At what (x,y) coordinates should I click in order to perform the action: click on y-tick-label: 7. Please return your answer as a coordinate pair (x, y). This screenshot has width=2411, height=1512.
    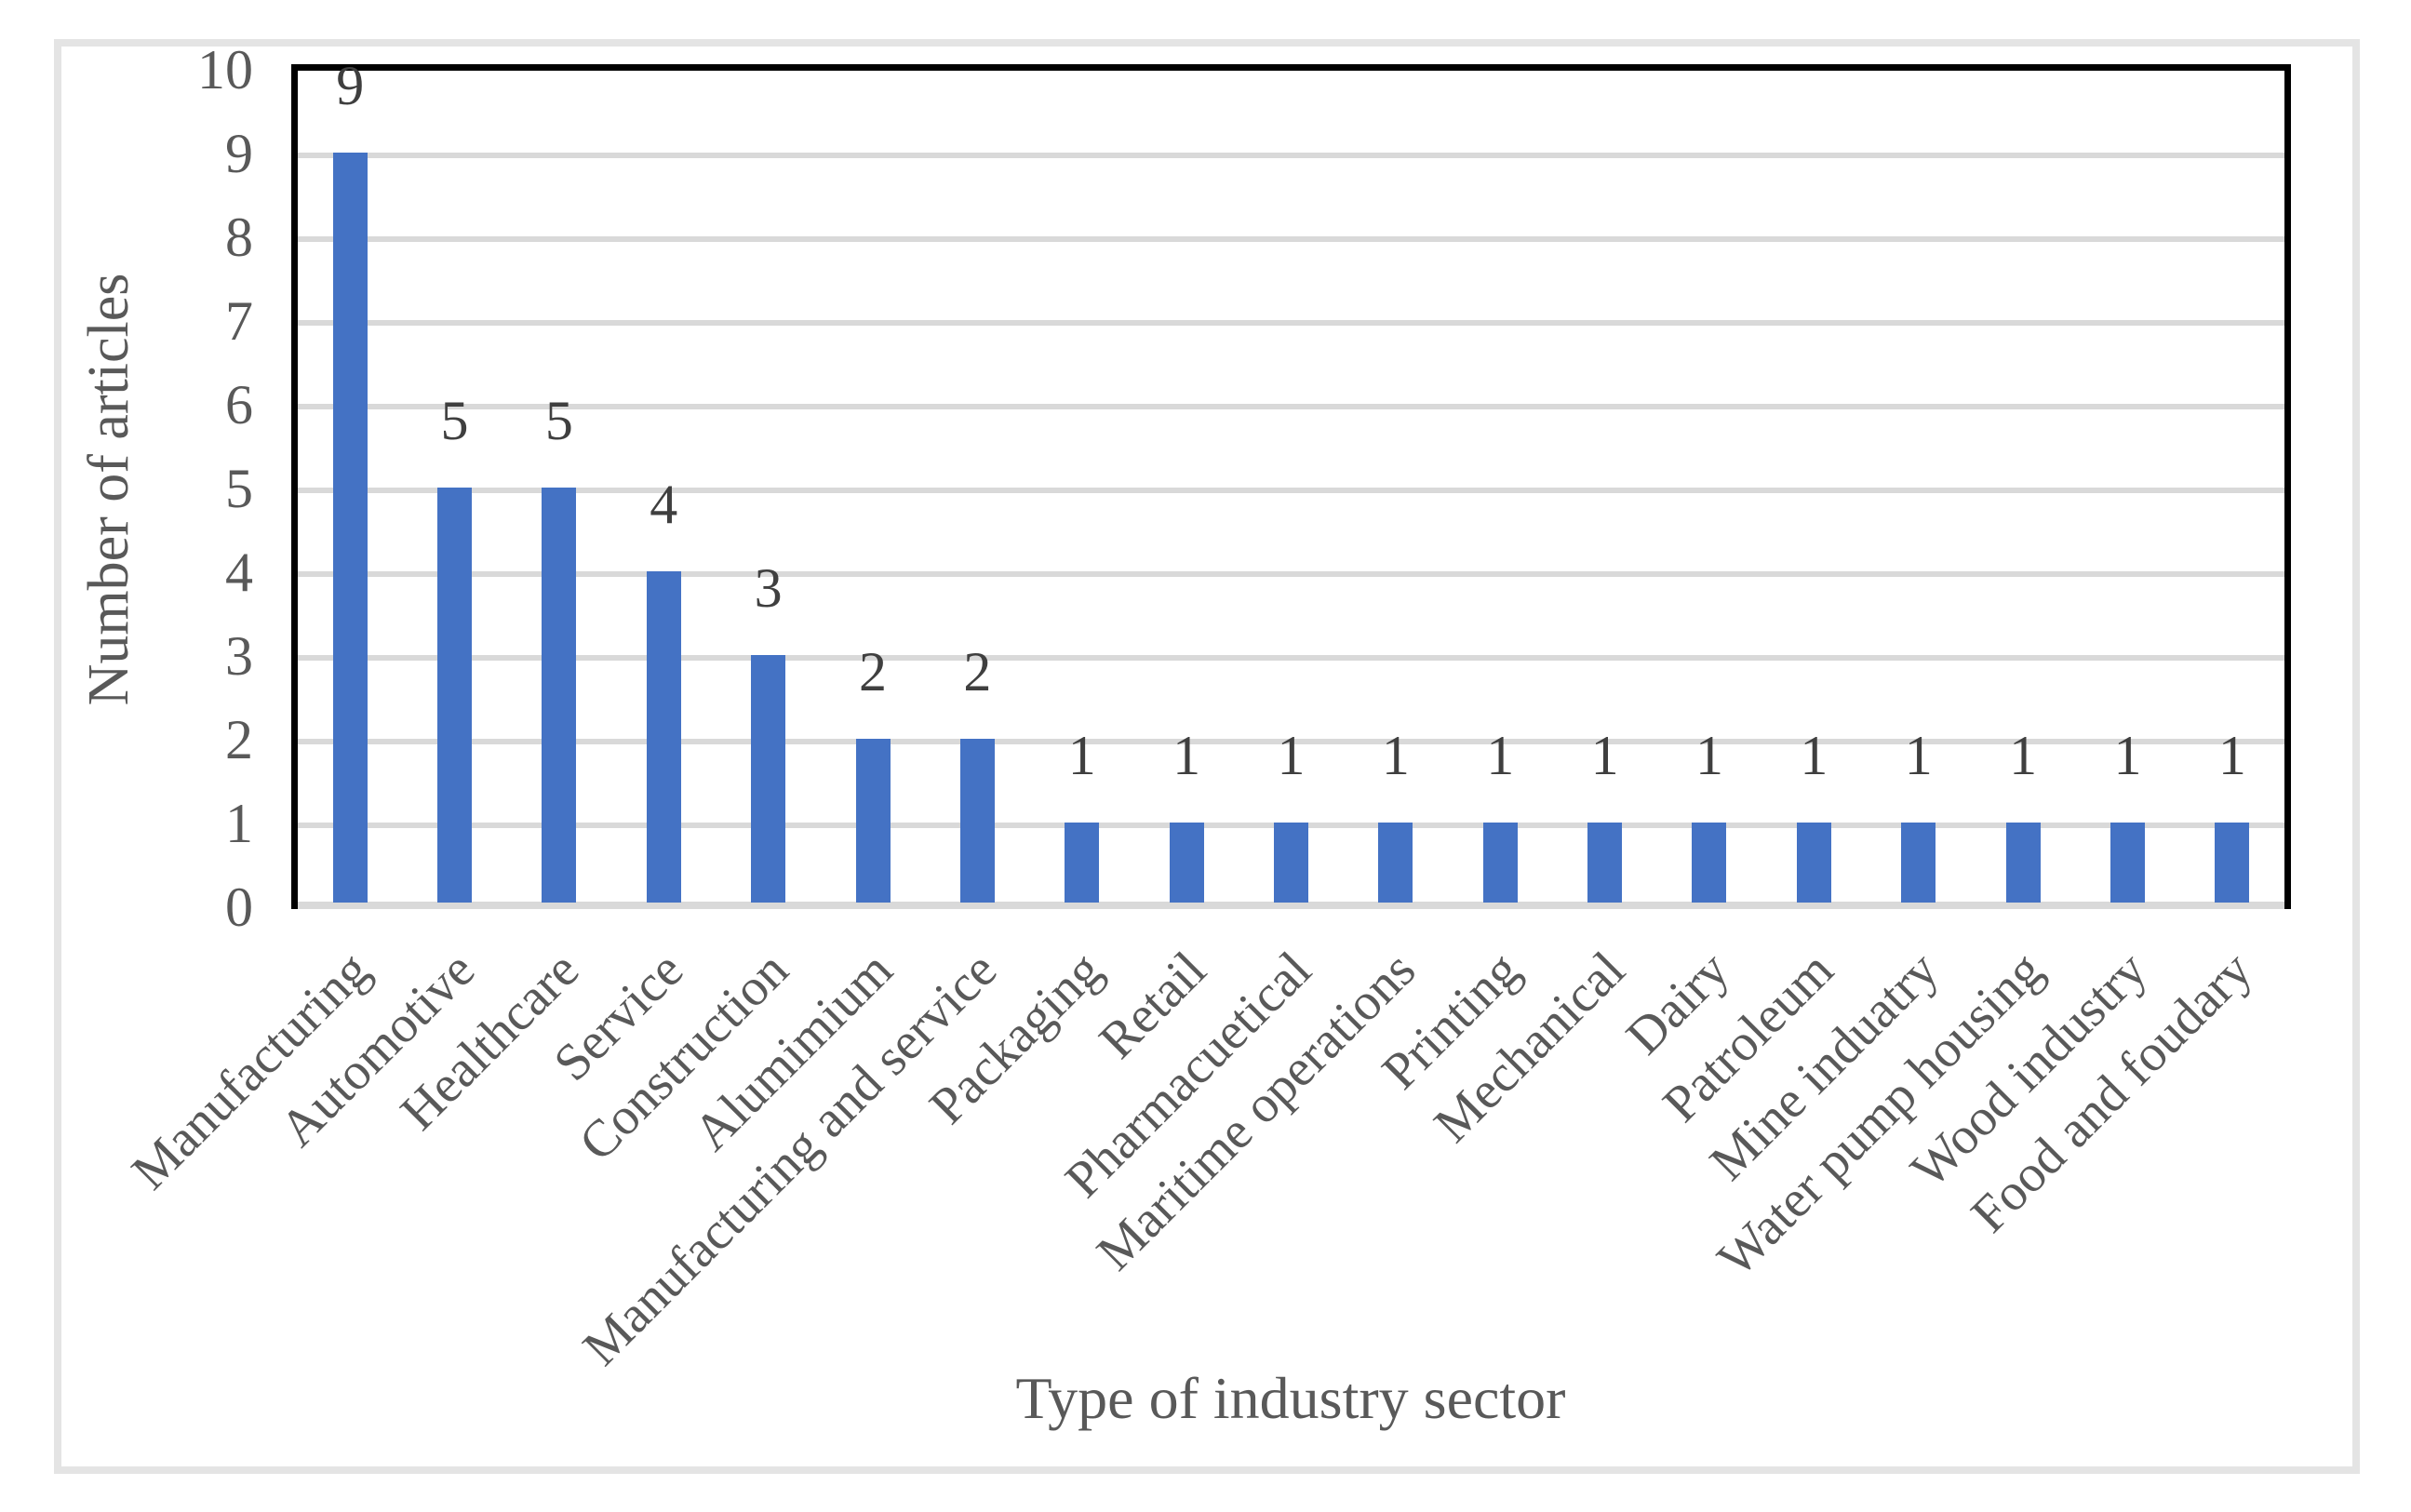
    Looking at the image, I should click on (239, 321).